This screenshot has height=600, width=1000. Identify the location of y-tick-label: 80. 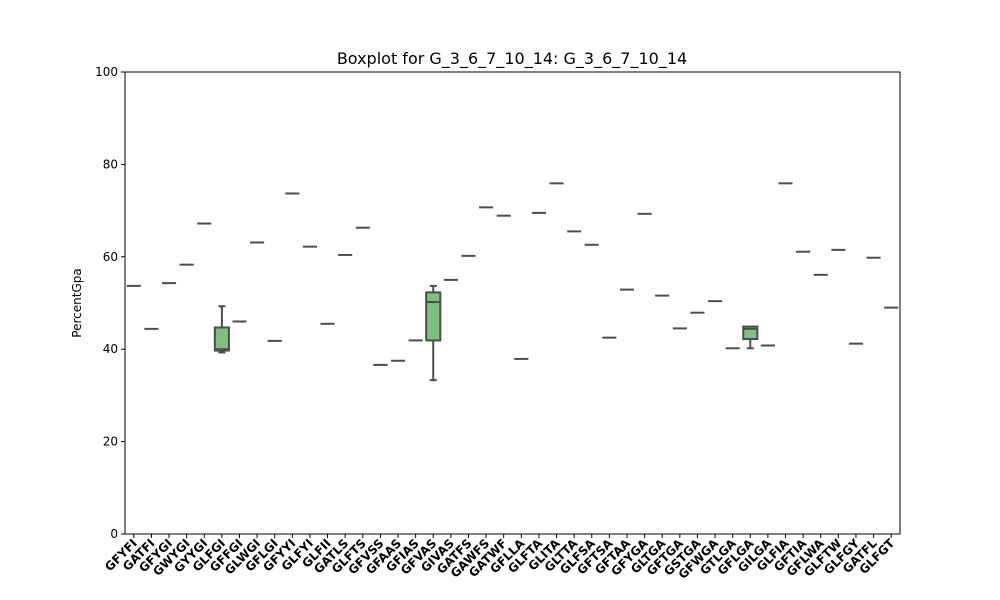
(110, 164).